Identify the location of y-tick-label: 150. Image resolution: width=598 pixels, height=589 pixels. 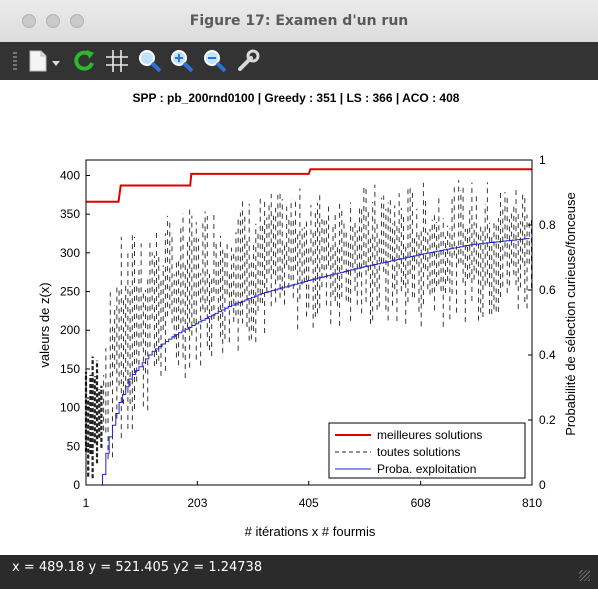
(70, 369).